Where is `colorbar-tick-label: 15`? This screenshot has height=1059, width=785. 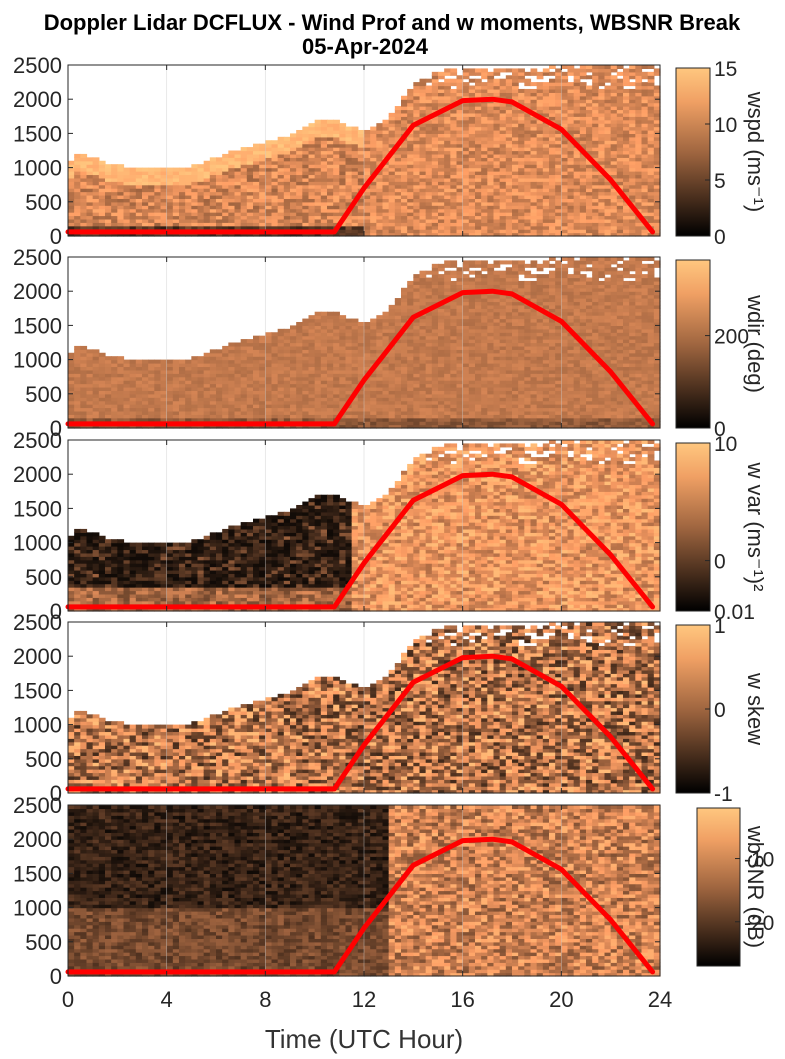
colorbar-tick-label: 15 is located at coordinates (725, 69).